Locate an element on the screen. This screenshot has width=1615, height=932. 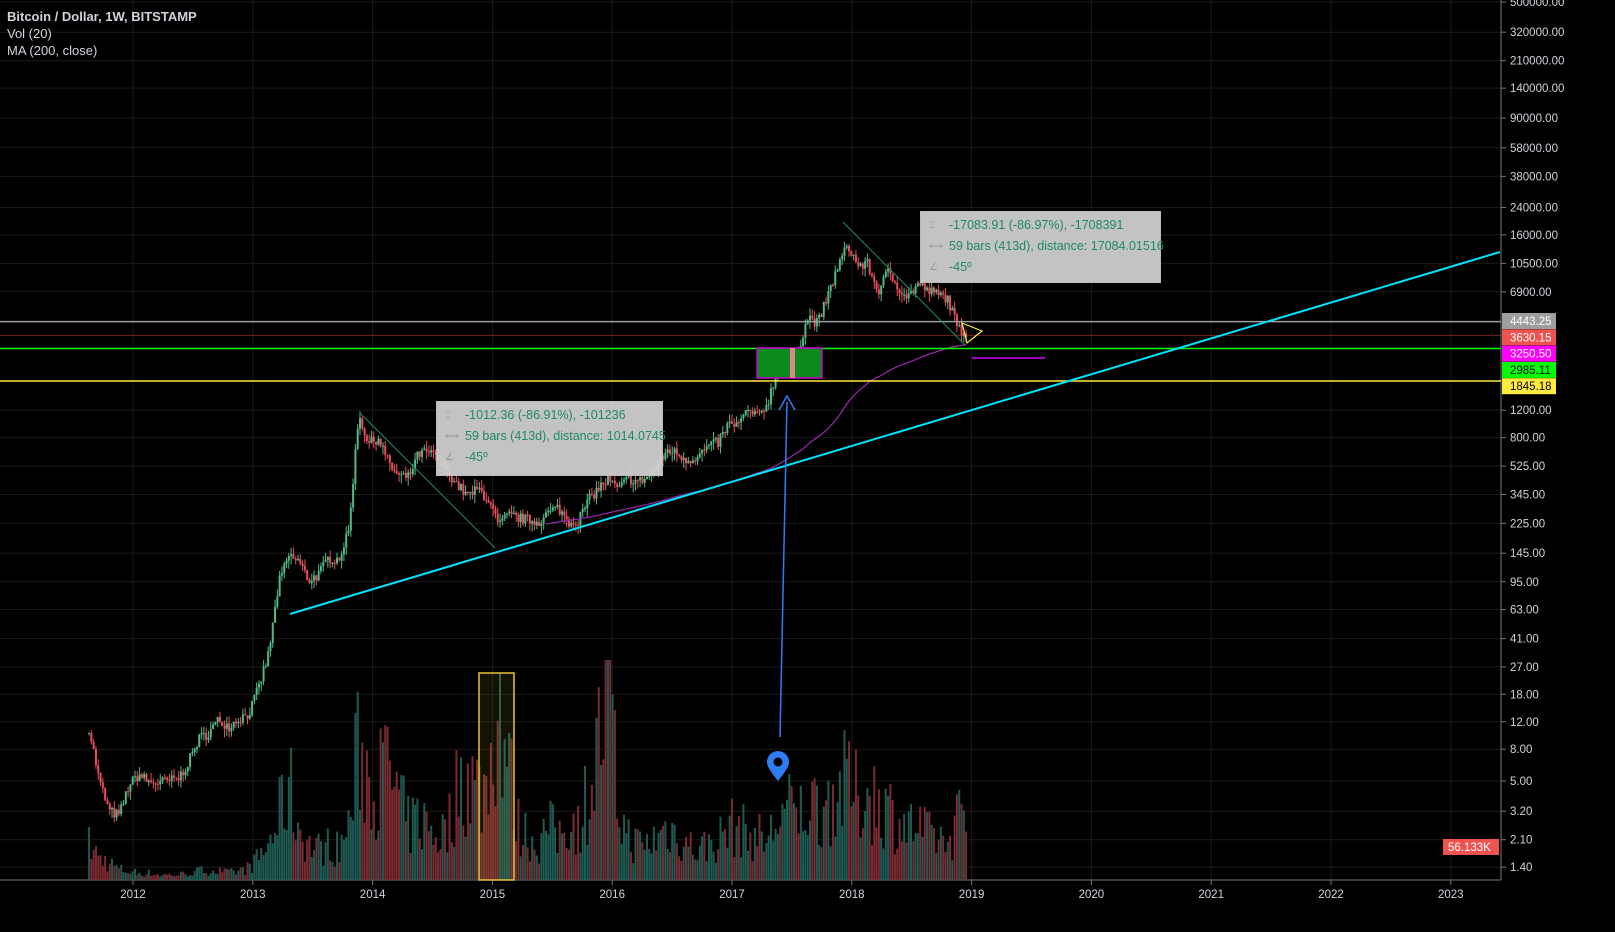
angle-icon: ∠ is located at coordinates (449, 457).